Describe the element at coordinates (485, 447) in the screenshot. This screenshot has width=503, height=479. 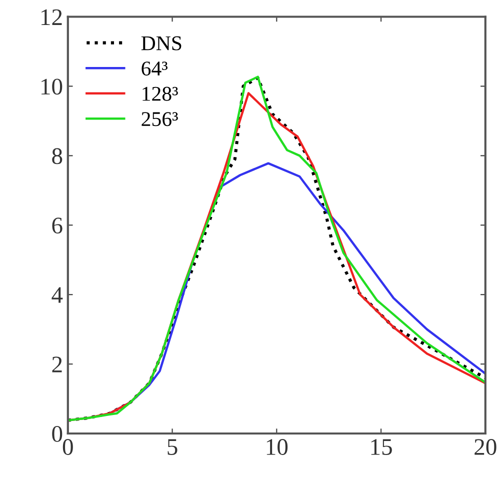
I see `x-tick-label: 20` at that location.